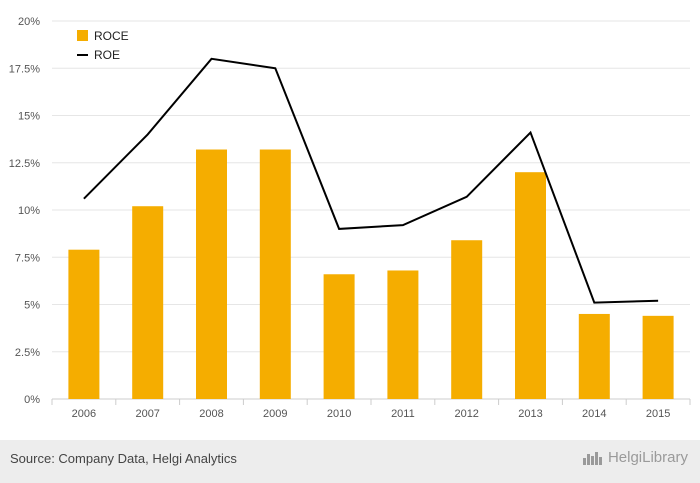 The width and height of the screenshot is (700, 483). I want to click on y-tick-label: 12.5%, so click(24, 164).